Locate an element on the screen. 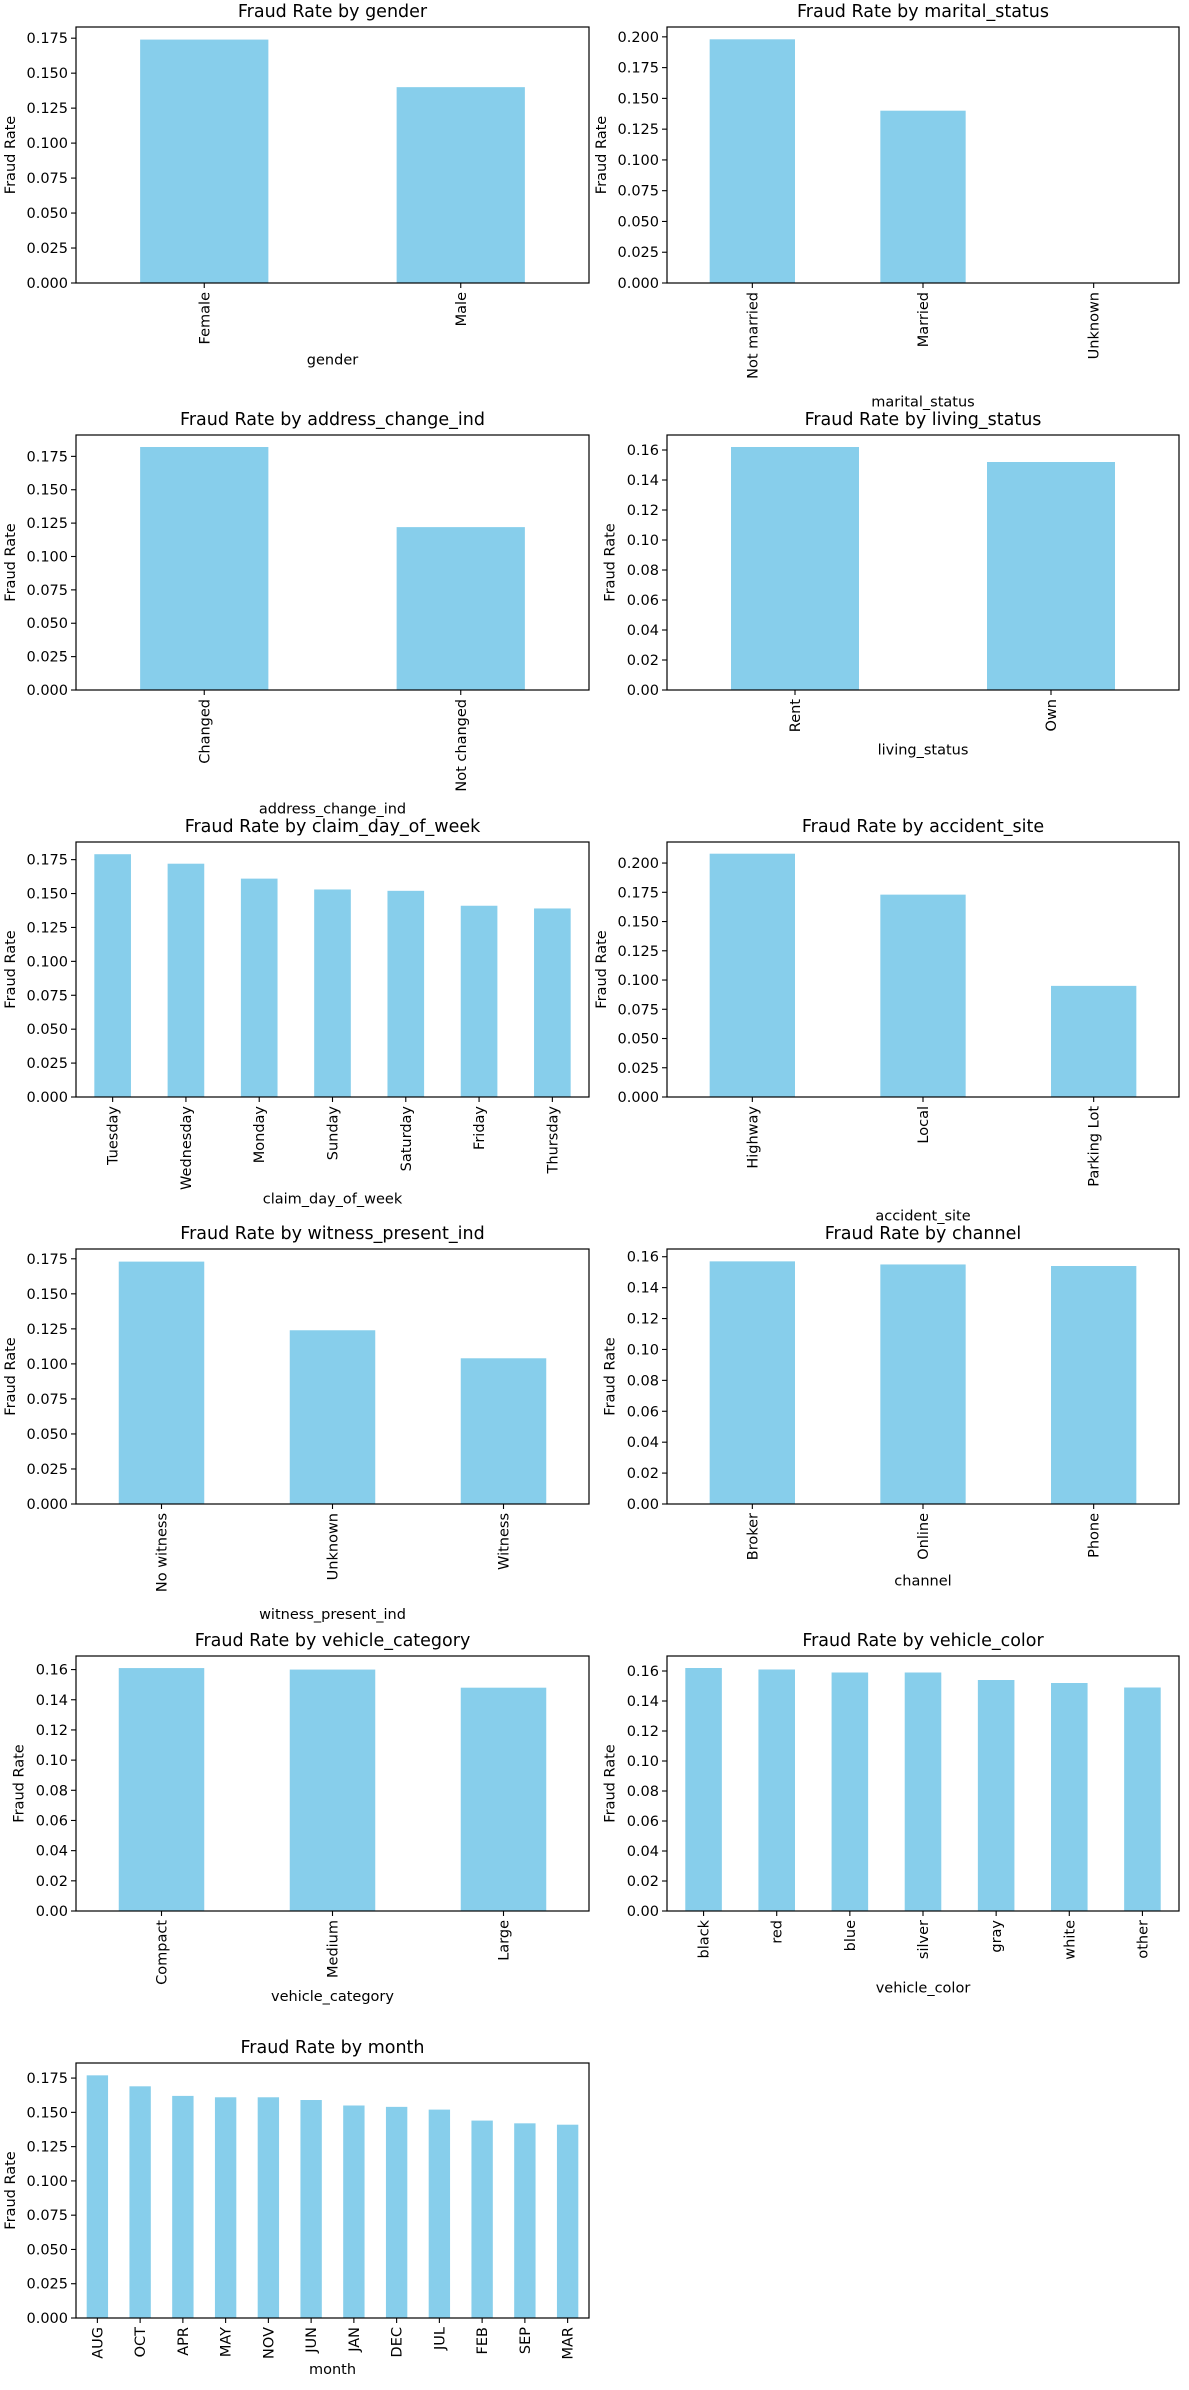 The height and width of the screenshot is (2390, 1189). x-tick-label: Phone is located at coordinates (1095, 1535).